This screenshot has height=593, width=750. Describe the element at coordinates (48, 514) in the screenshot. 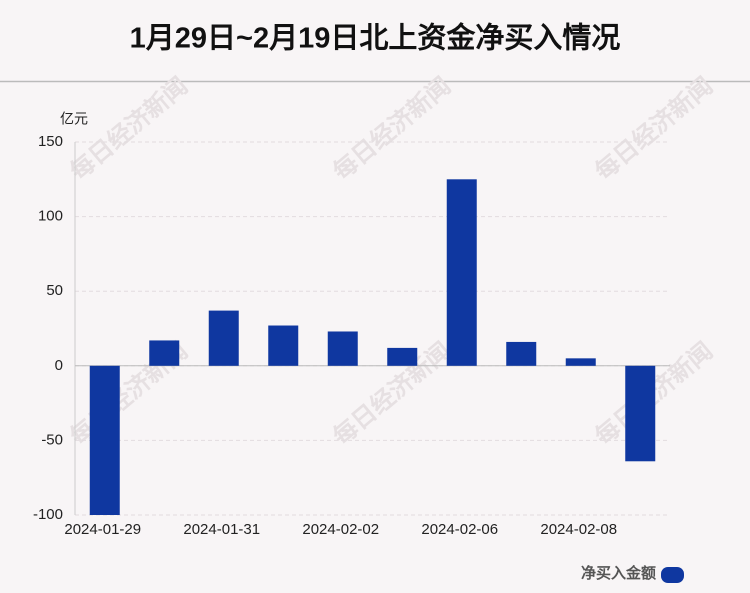

I see `y-tick-label: -100` at that location.